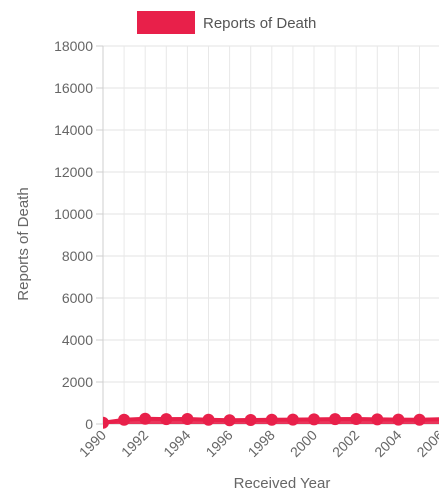 The image size is (439, 493). I want to click on y-tick-label: 2000, so click(77, 382).